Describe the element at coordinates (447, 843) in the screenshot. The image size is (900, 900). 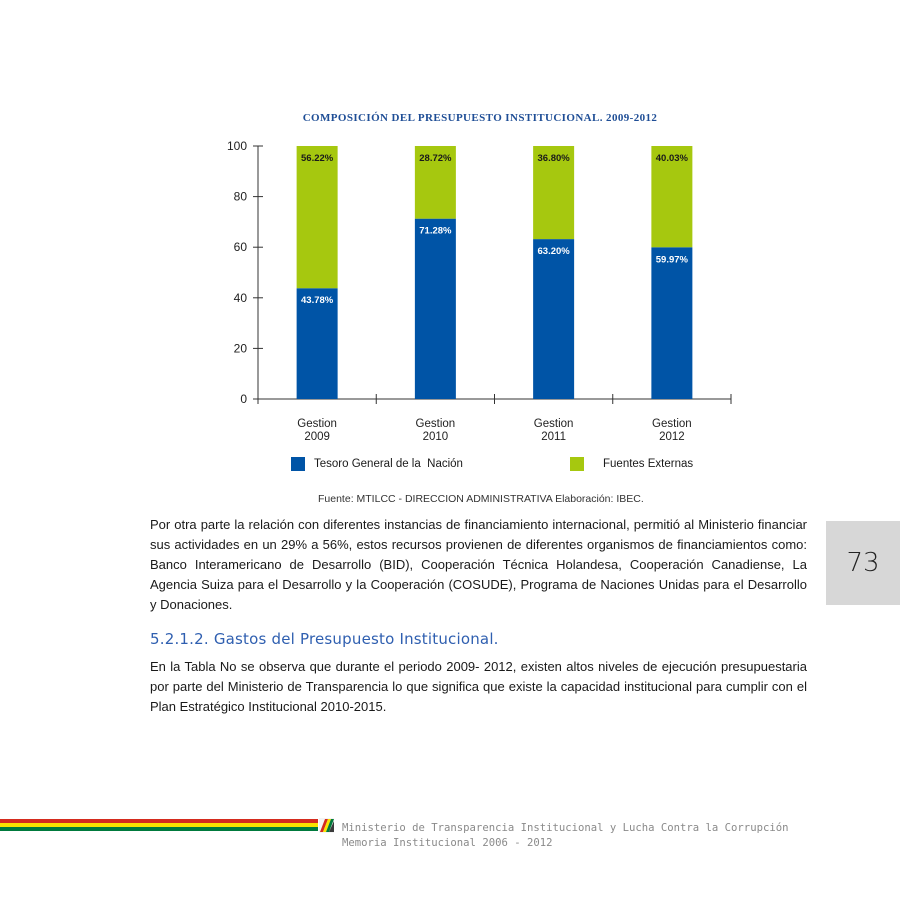
I see `footer-line-2: Memoria Institucional 2006 - 2012` at that location.